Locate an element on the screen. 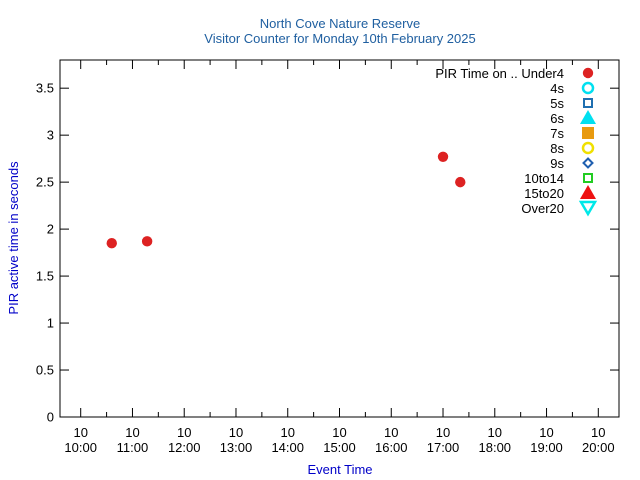 Image resolution: width=640 pixels, height=480 pixels. y-tick-label: 1 is located at coordinates (50, 323).